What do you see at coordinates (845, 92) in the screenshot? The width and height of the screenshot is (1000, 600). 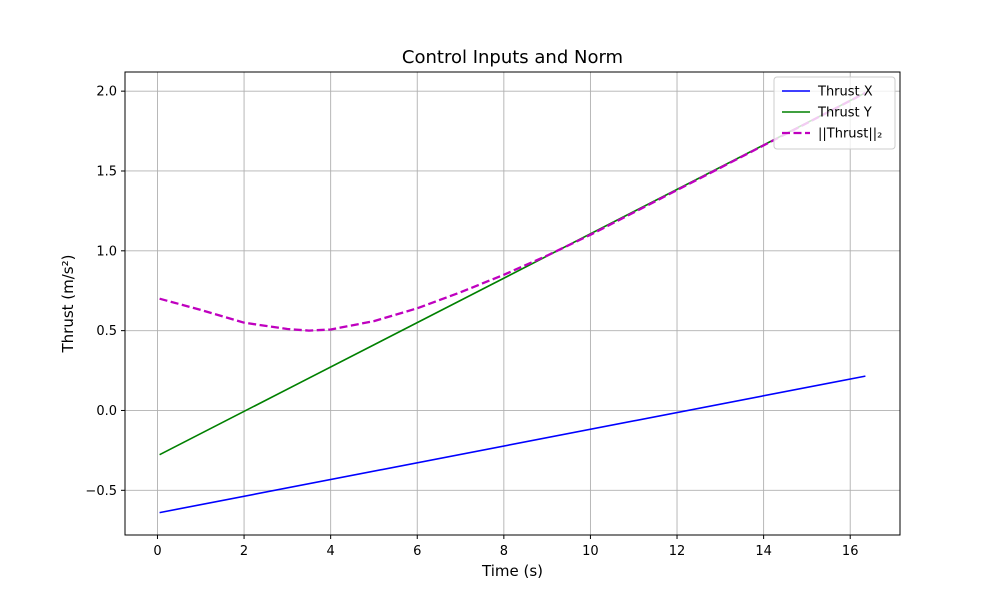 I see `legend-label-1: Thrust X` at bounding box center [845, 92].